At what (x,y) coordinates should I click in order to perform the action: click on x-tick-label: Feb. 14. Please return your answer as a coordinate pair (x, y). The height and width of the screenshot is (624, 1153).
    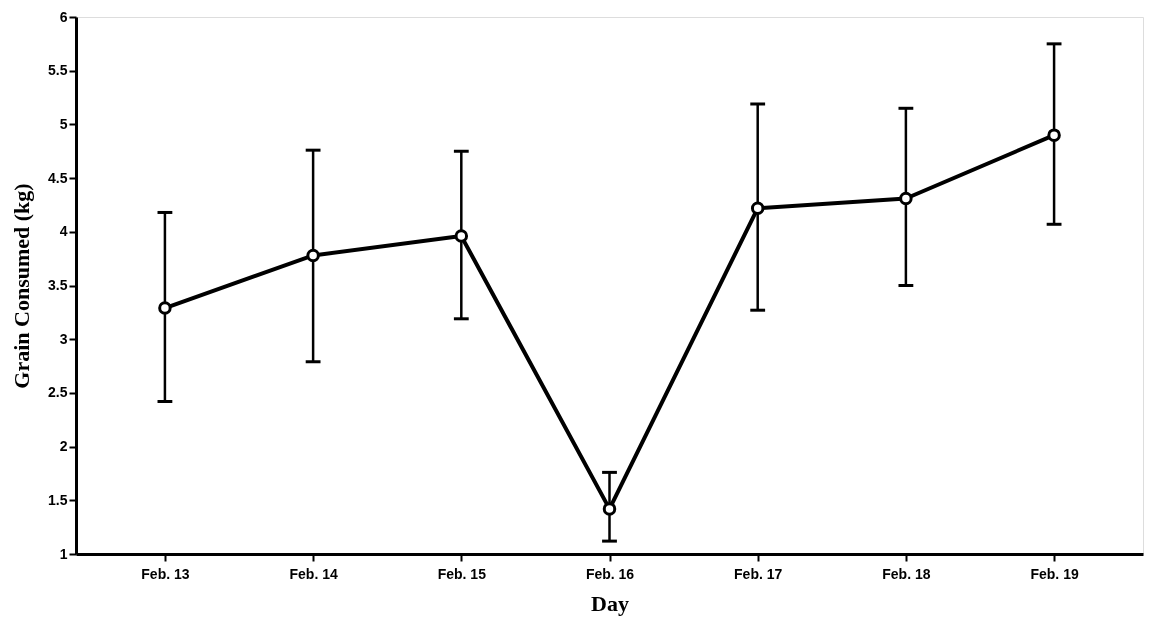
    Looking at the image, I should click on (313, 573).